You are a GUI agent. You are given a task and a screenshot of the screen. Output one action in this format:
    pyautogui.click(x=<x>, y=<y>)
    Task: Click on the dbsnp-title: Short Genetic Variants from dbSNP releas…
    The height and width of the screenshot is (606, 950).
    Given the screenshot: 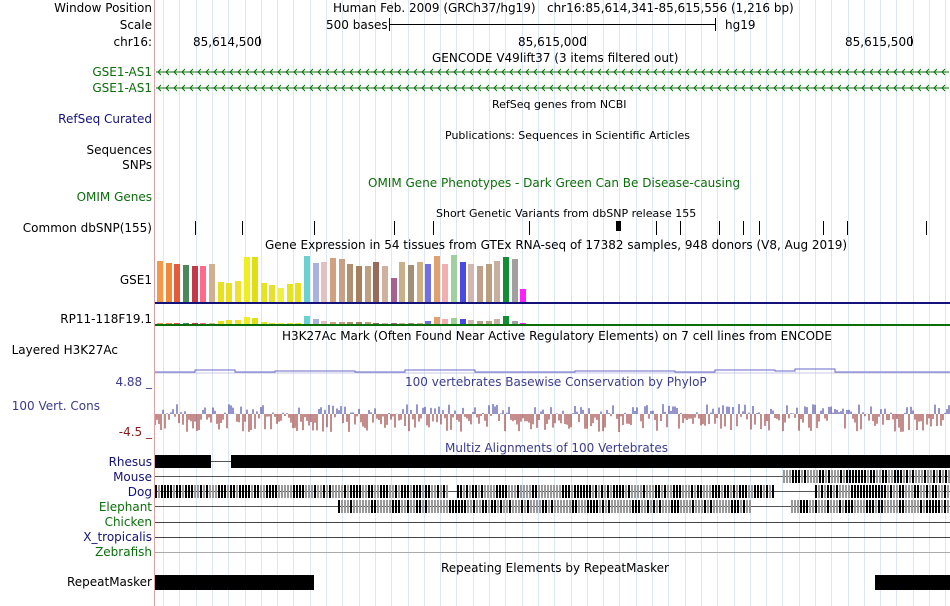 What is the action you would take?
    pyautogui.click(x=566, y=213)
    